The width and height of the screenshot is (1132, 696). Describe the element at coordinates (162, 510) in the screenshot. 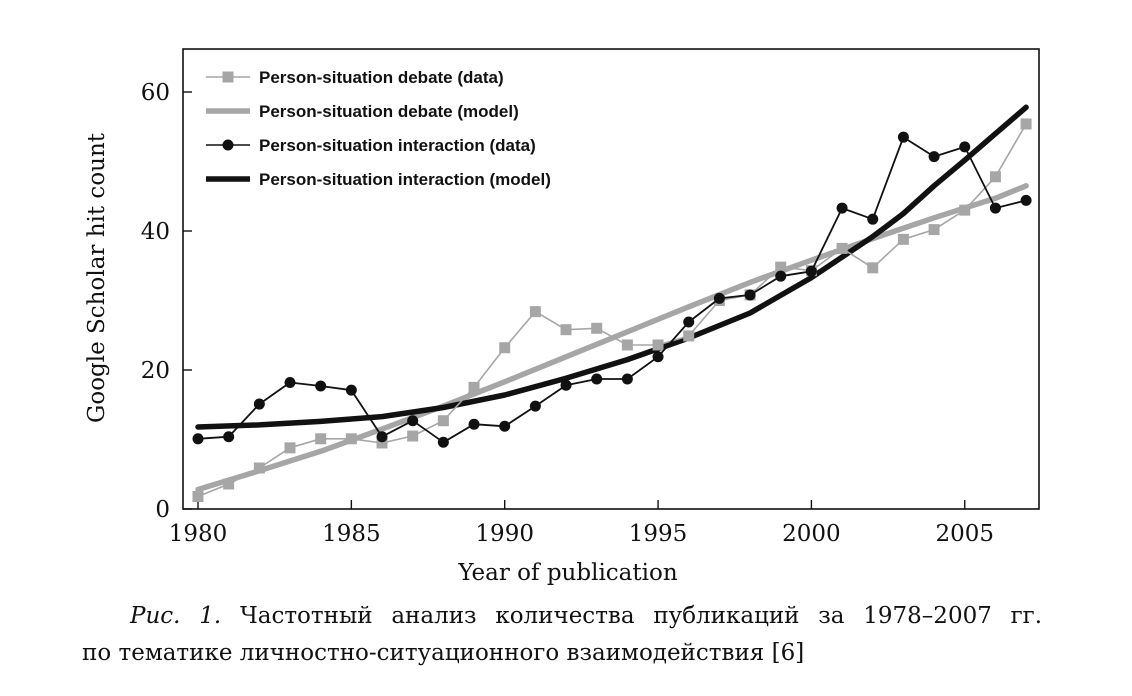

I see `y-tick-label: 0` at that location.